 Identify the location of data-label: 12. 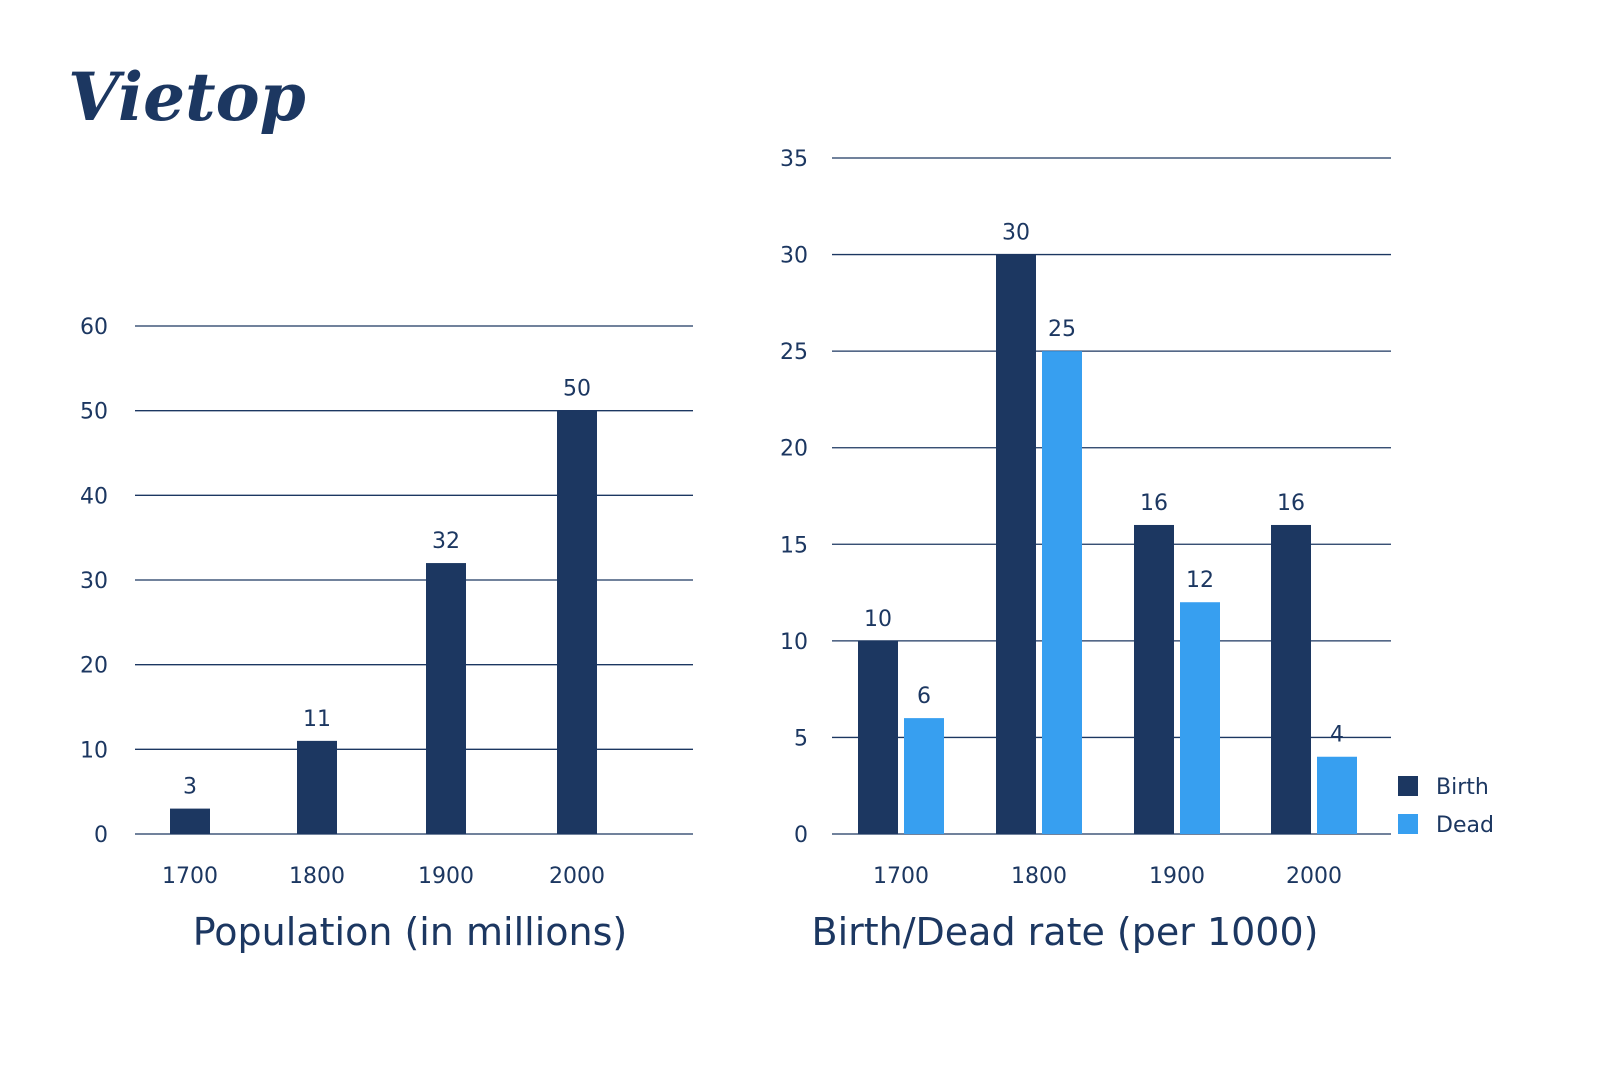
(1200, 580).